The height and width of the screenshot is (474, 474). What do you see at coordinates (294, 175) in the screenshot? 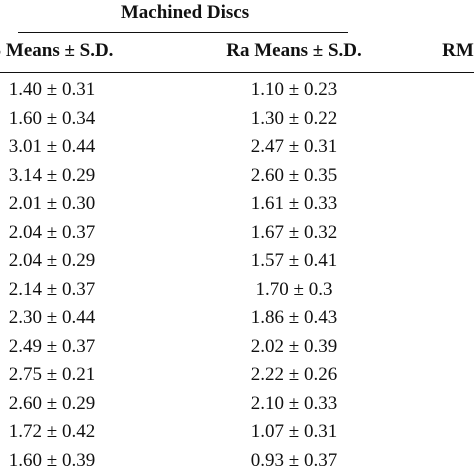
I see `table-cell: 2.60 ± 0.35` at bounding box center [294, 175].